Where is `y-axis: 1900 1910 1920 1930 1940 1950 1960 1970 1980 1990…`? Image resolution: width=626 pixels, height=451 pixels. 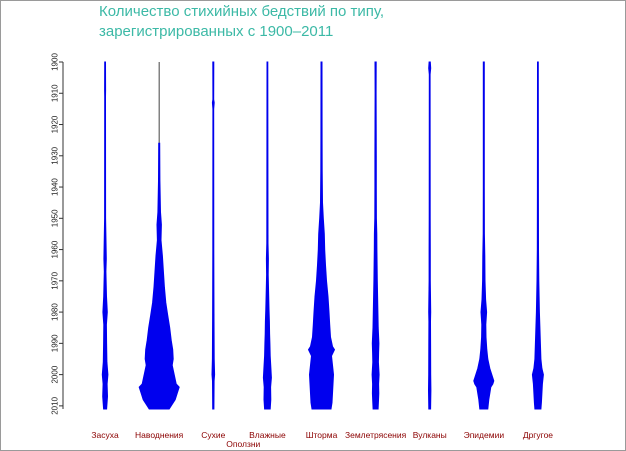
y-axis: 1900 1910 1920 1930 1940 1950 1960 1970 1980 1990… is located at coordinates (57, 234).